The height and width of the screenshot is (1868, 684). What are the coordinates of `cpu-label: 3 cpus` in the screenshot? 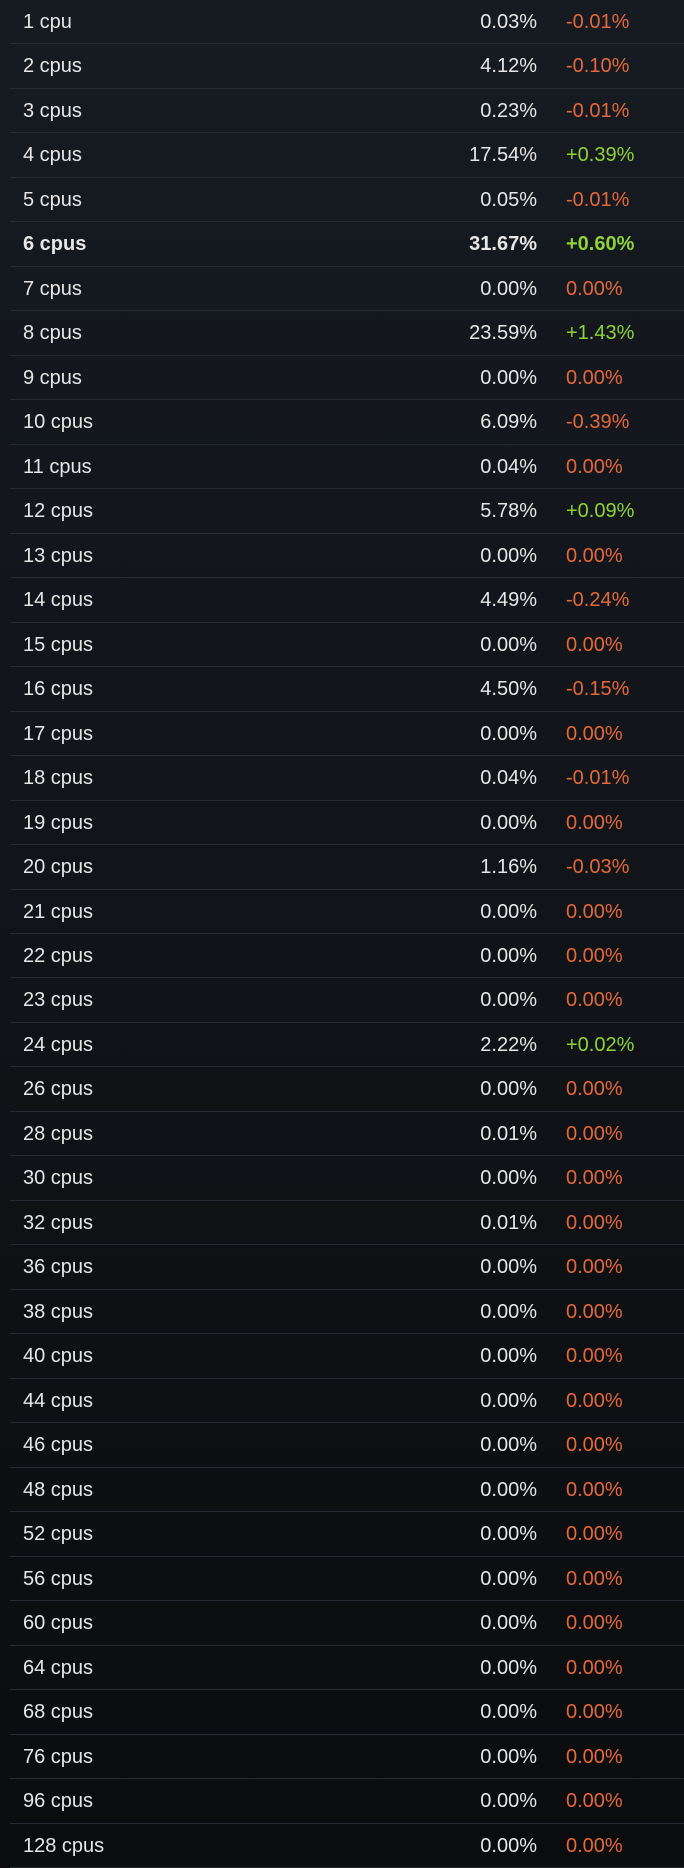 It's located at (52, 110).